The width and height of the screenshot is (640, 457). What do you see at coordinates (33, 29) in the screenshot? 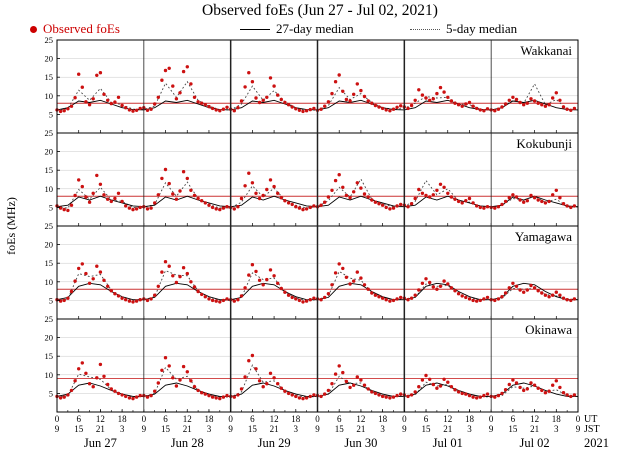
I see `observed-dot-icon` at bounding box center [33, 29].